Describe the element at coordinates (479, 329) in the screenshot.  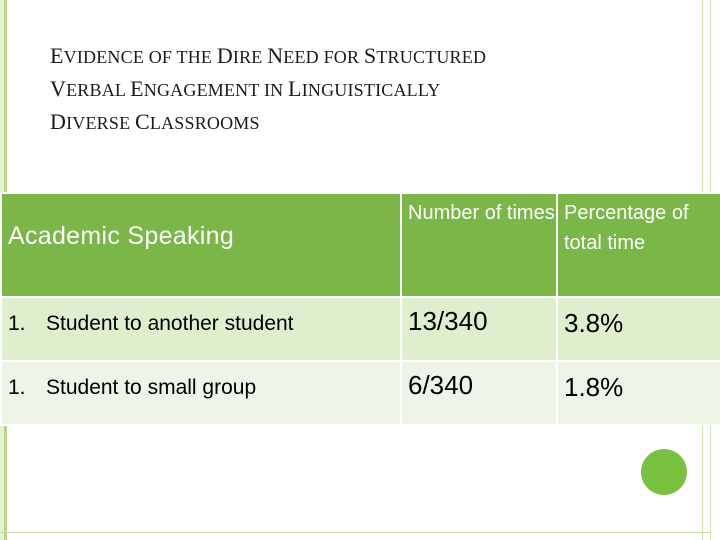
I see `row-number: 13/340` at that location.